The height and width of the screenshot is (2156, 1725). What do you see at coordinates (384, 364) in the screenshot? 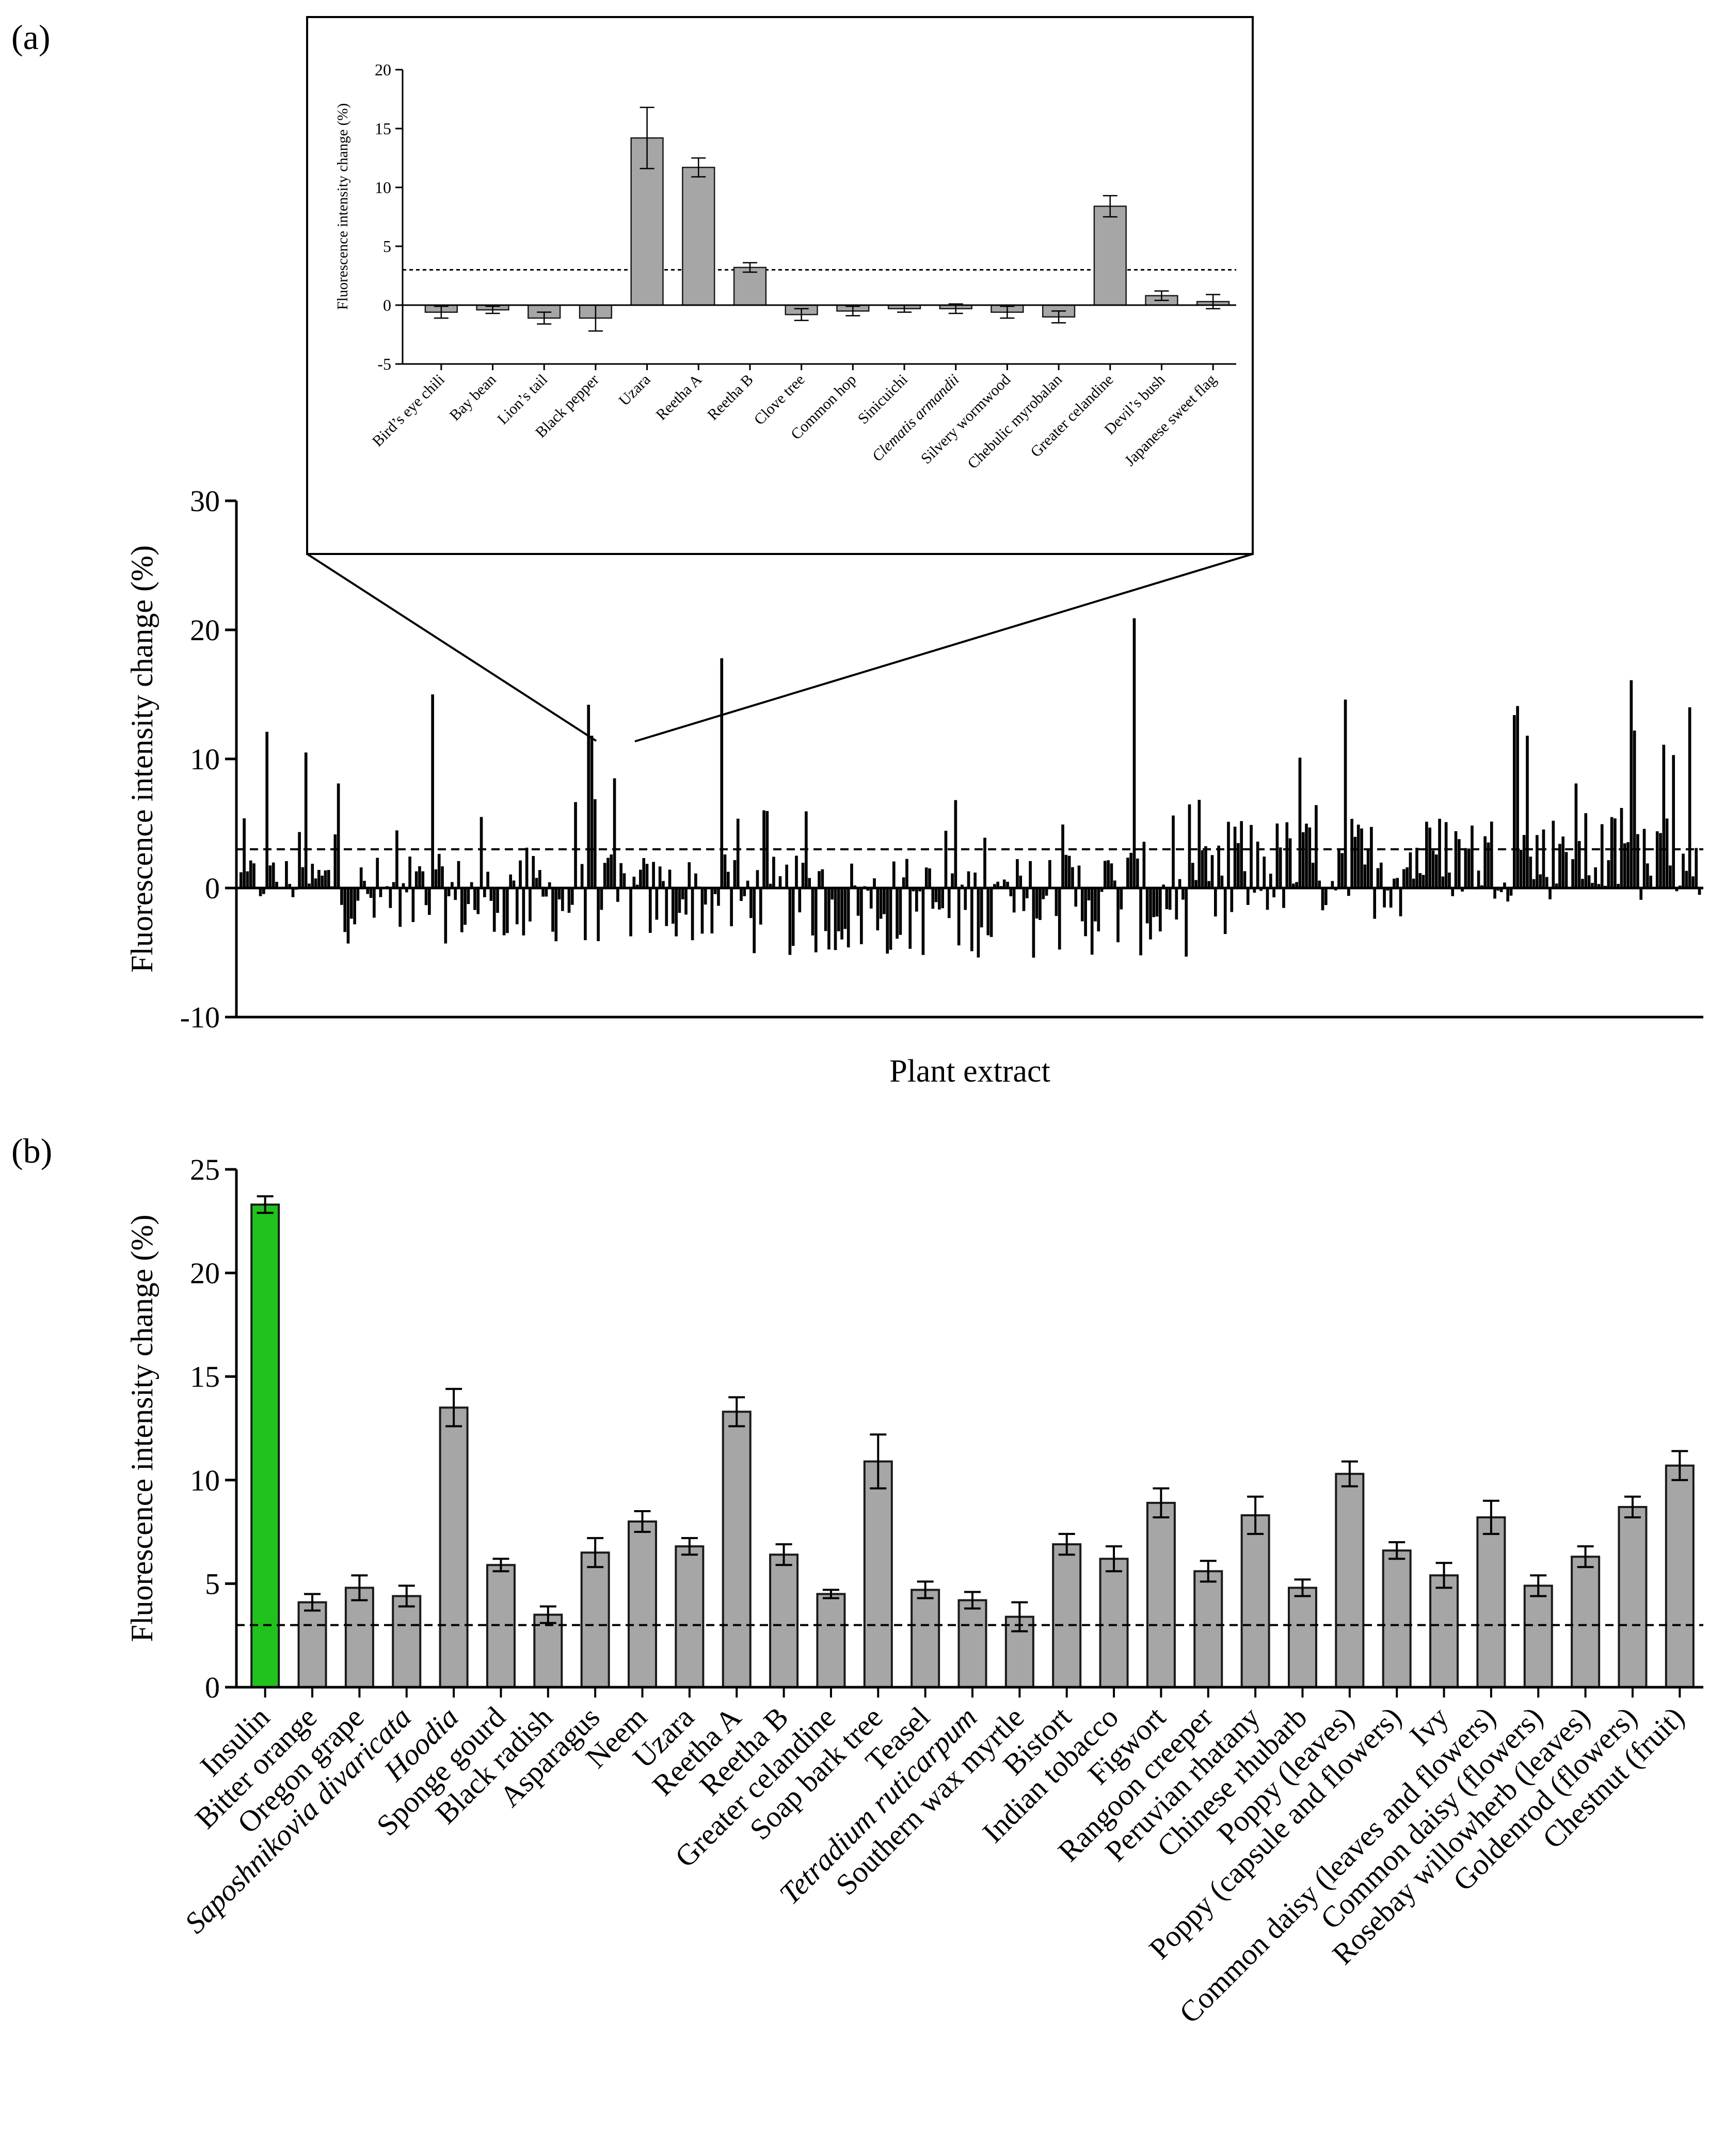
I see `inset-y-tick-label: -5` at bounding box center [384, 364].